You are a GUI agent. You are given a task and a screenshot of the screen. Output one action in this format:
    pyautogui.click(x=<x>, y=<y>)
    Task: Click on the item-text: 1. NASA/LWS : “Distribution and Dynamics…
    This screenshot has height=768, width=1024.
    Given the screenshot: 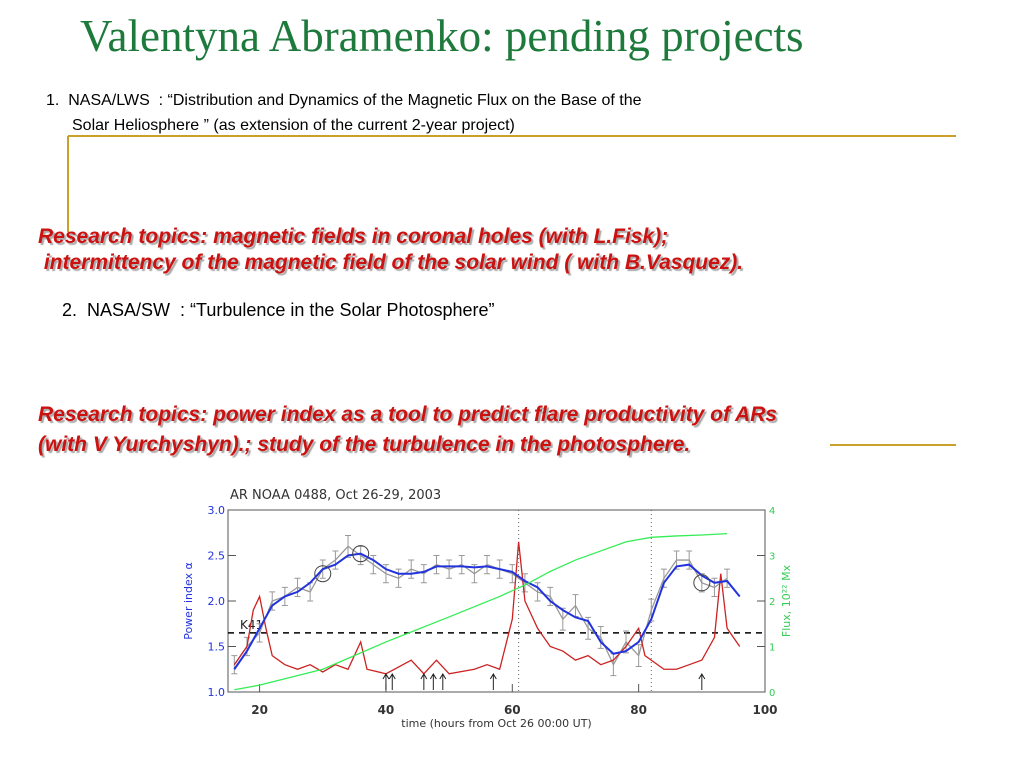 What is the action you would take?
    pyautogui.click(x=344, y=100)
    